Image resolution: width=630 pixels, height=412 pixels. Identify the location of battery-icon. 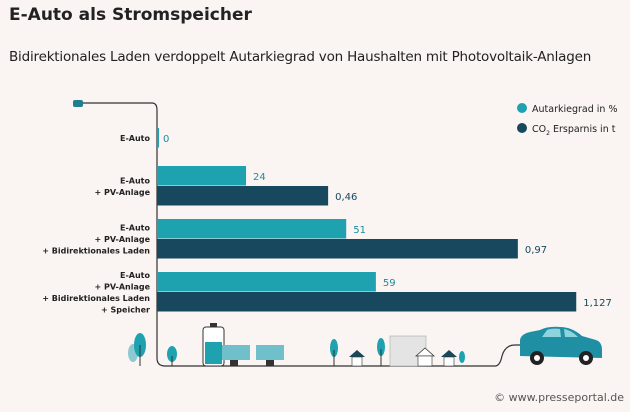
(213, 345).